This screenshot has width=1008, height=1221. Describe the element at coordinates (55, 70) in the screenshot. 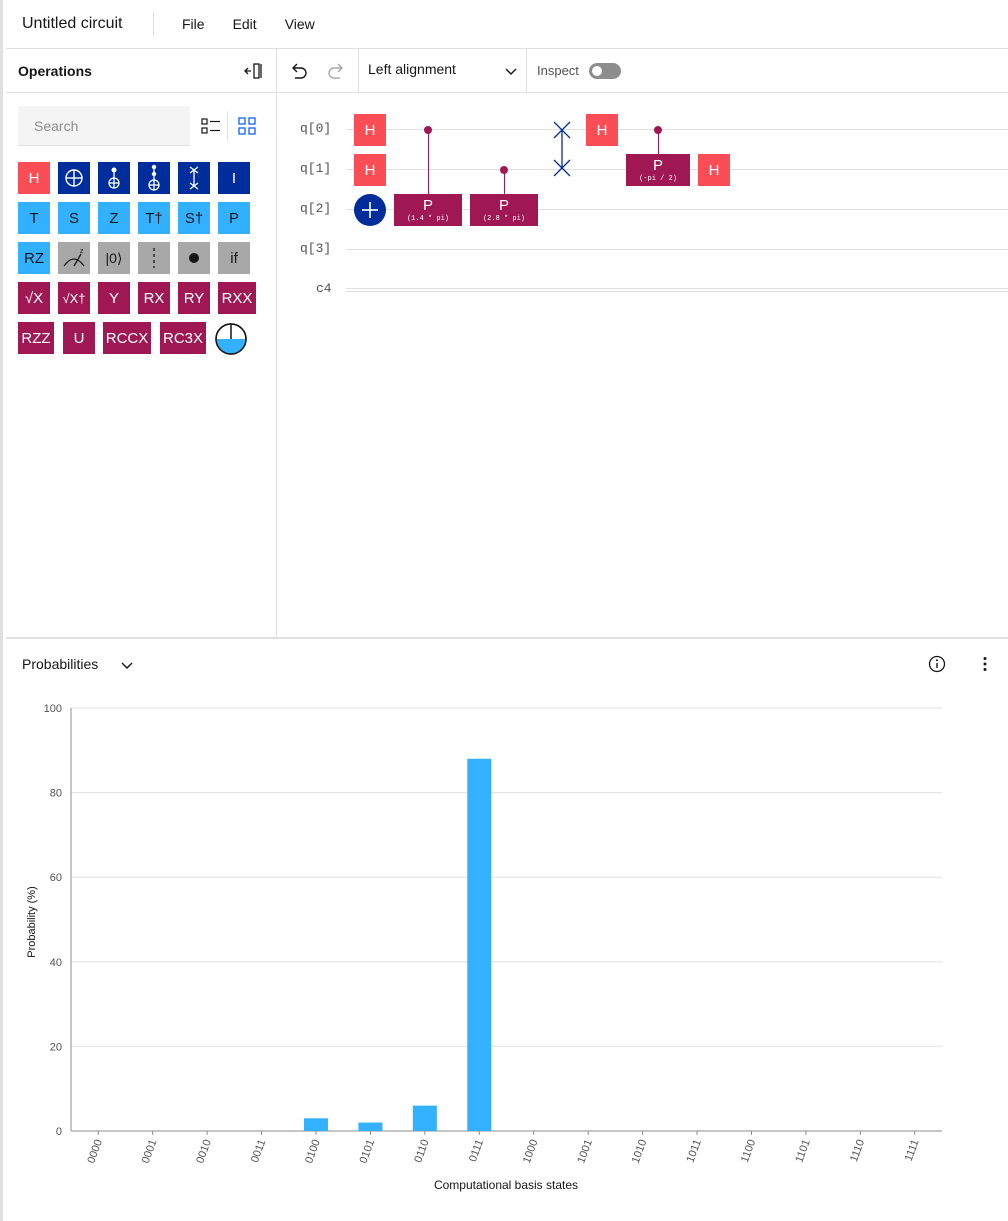

I see `operations-title: Operations` at that location.